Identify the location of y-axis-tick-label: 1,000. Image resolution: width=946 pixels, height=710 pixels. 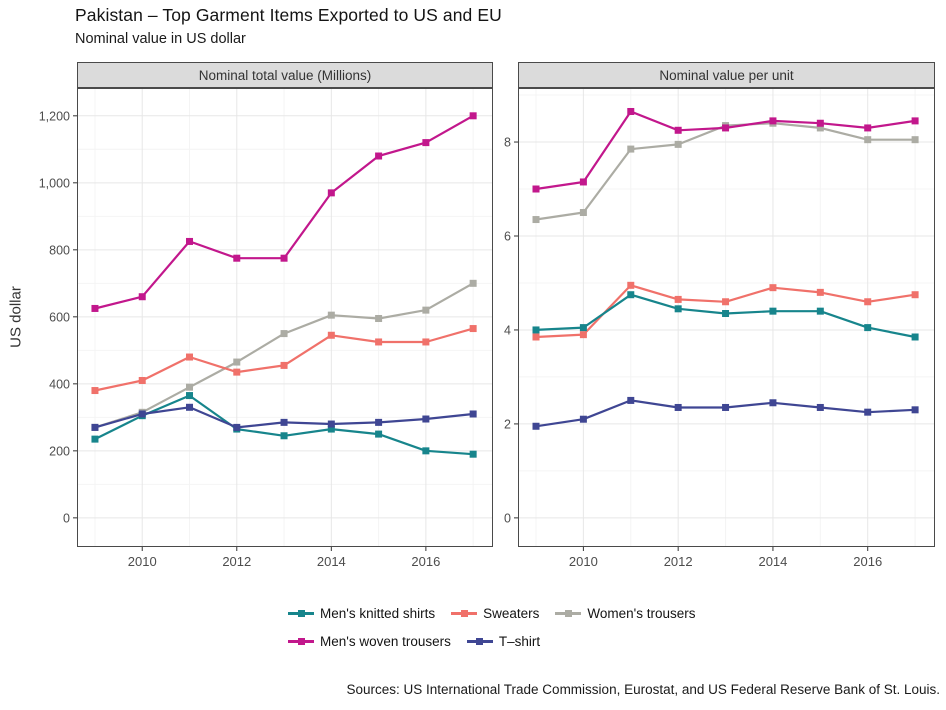
(54, 183).